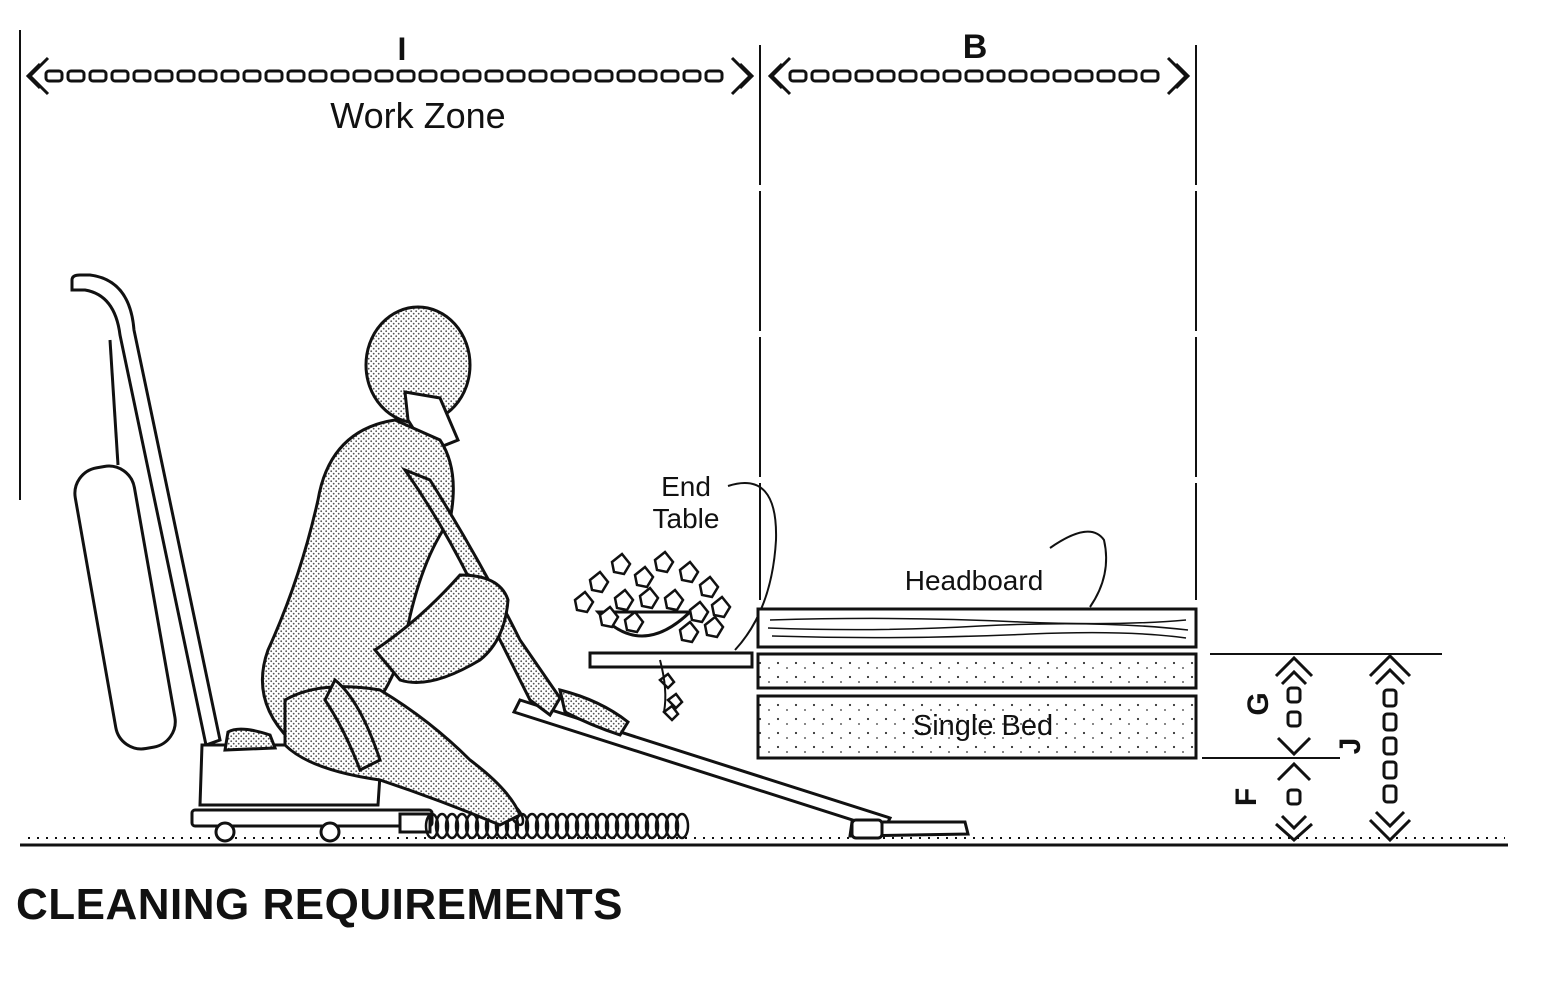 The image size is (1565, 981). I want to click on end-table-label-line1: End, so click(686, 486).